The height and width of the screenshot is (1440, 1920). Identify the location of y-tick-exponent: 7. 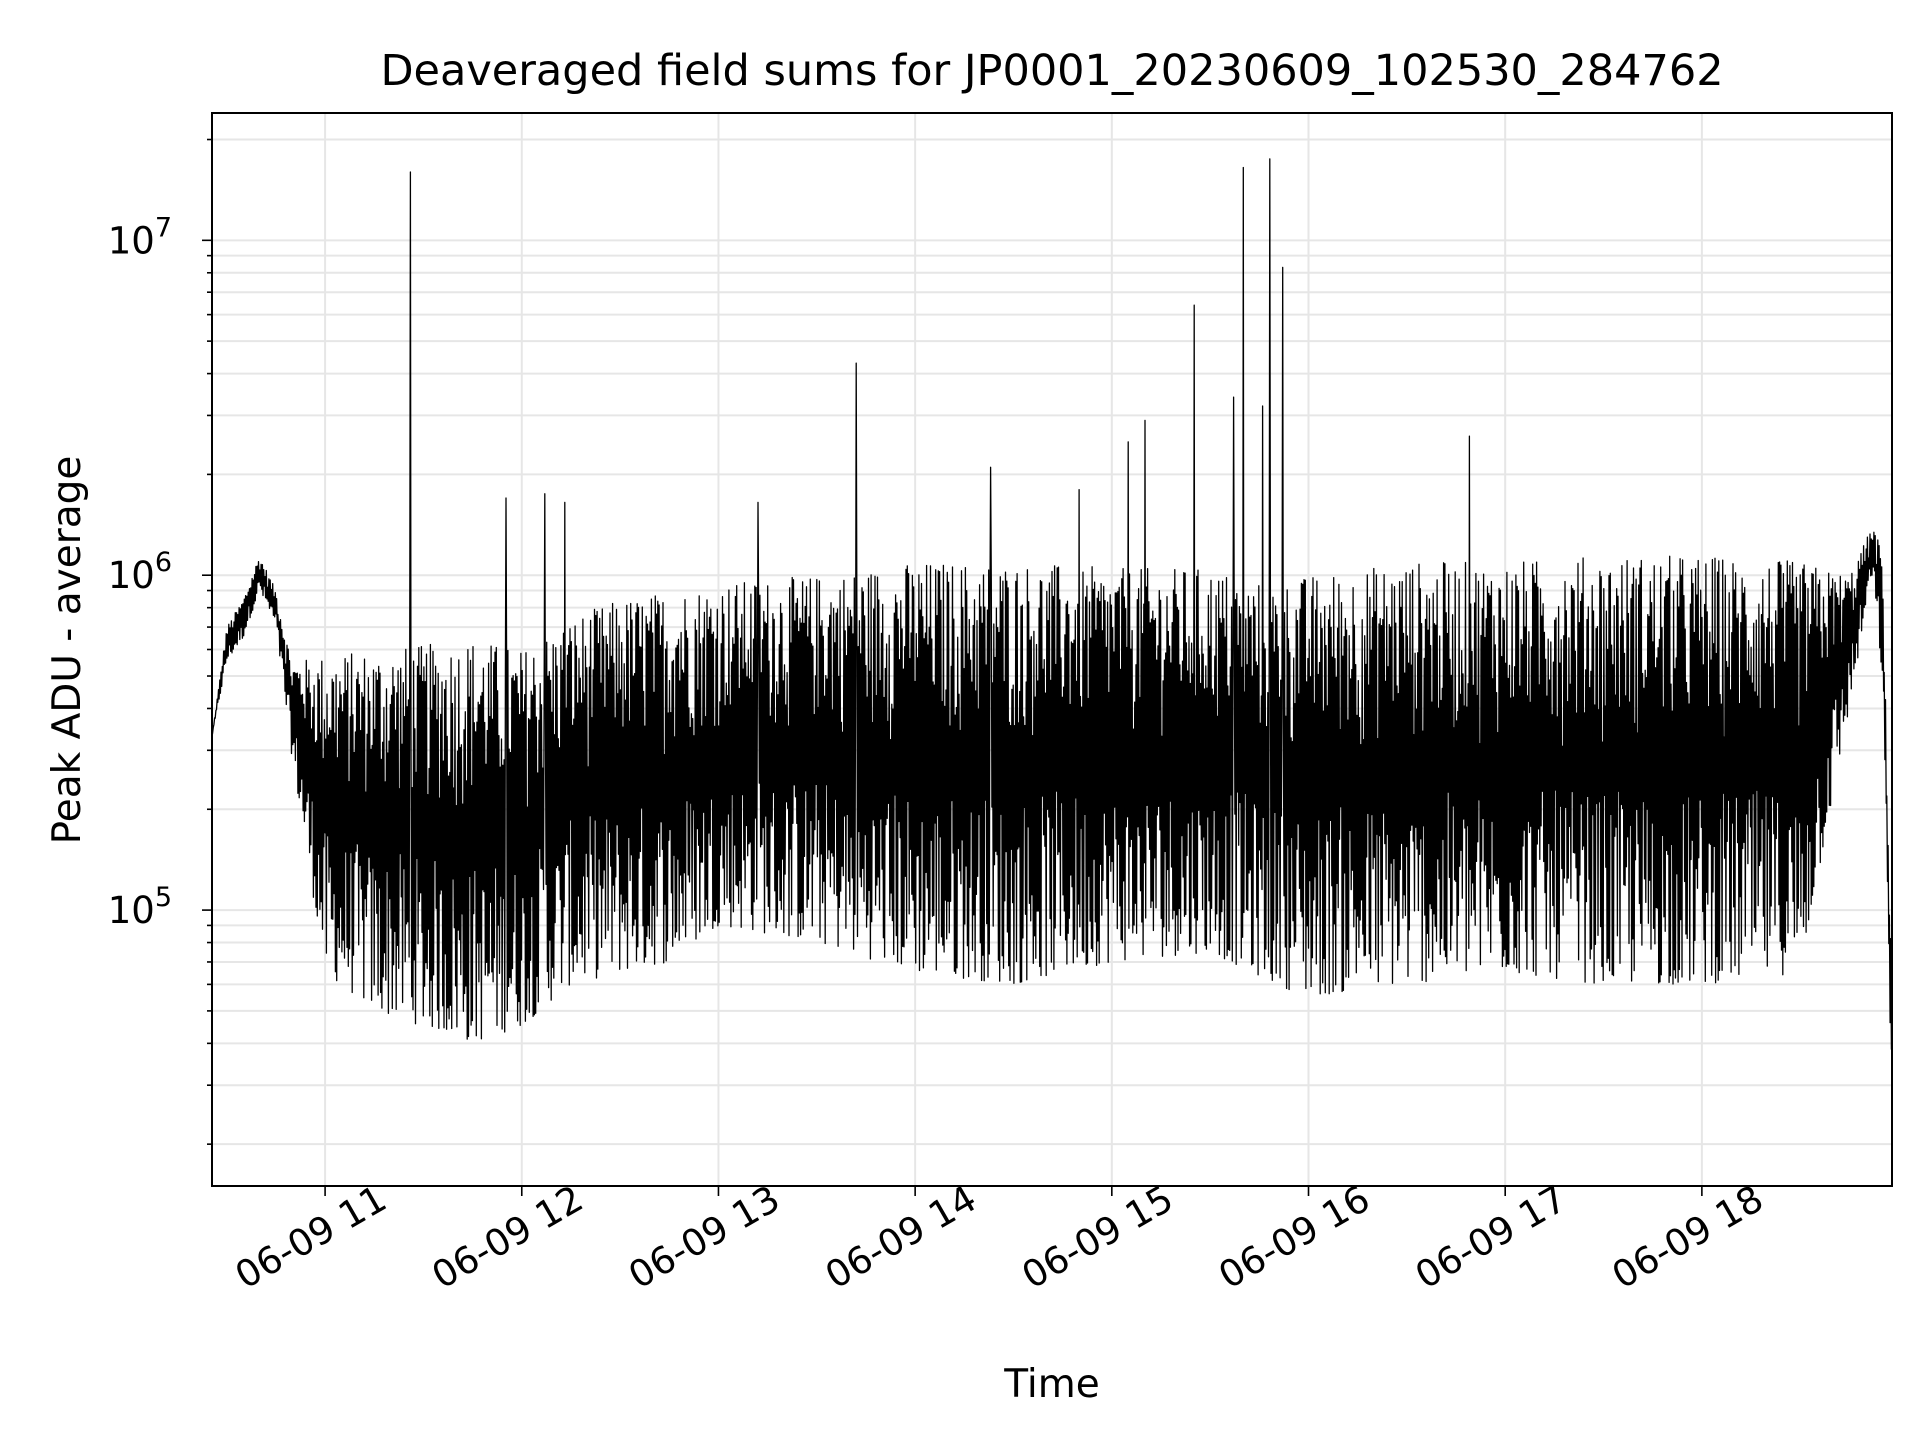
(163, 227).